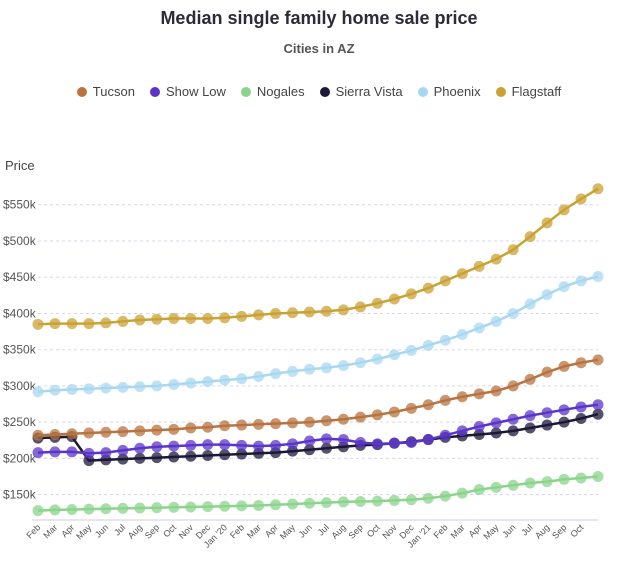 The width and height of the screenshot is (638, 561). Describe the element at coordinates (187, 91) in the screenshot. I see `legend-item-show-low: Show Low` at that location.